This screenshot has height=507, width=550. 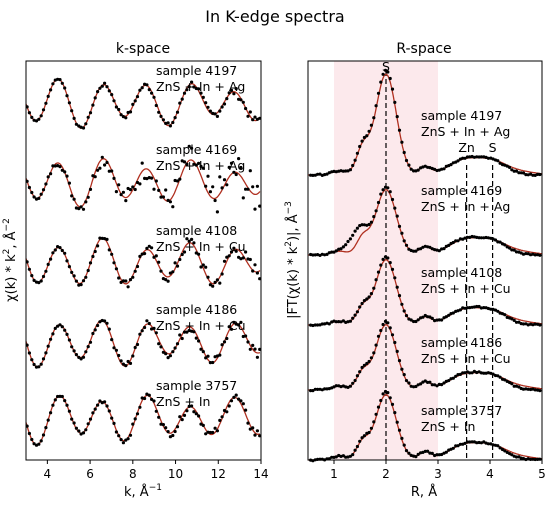 What do you see at coordinates (183, 401) in the screenshot?
I see `k-sample-composition: ZnS + In` at bounding box center [183, 401].